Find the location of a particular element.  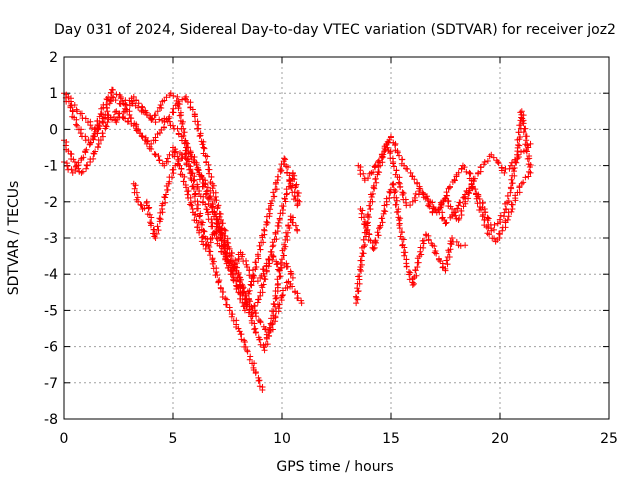

y-axis-label: SDTVAR / TECUs is located at coordinates (14, 238).